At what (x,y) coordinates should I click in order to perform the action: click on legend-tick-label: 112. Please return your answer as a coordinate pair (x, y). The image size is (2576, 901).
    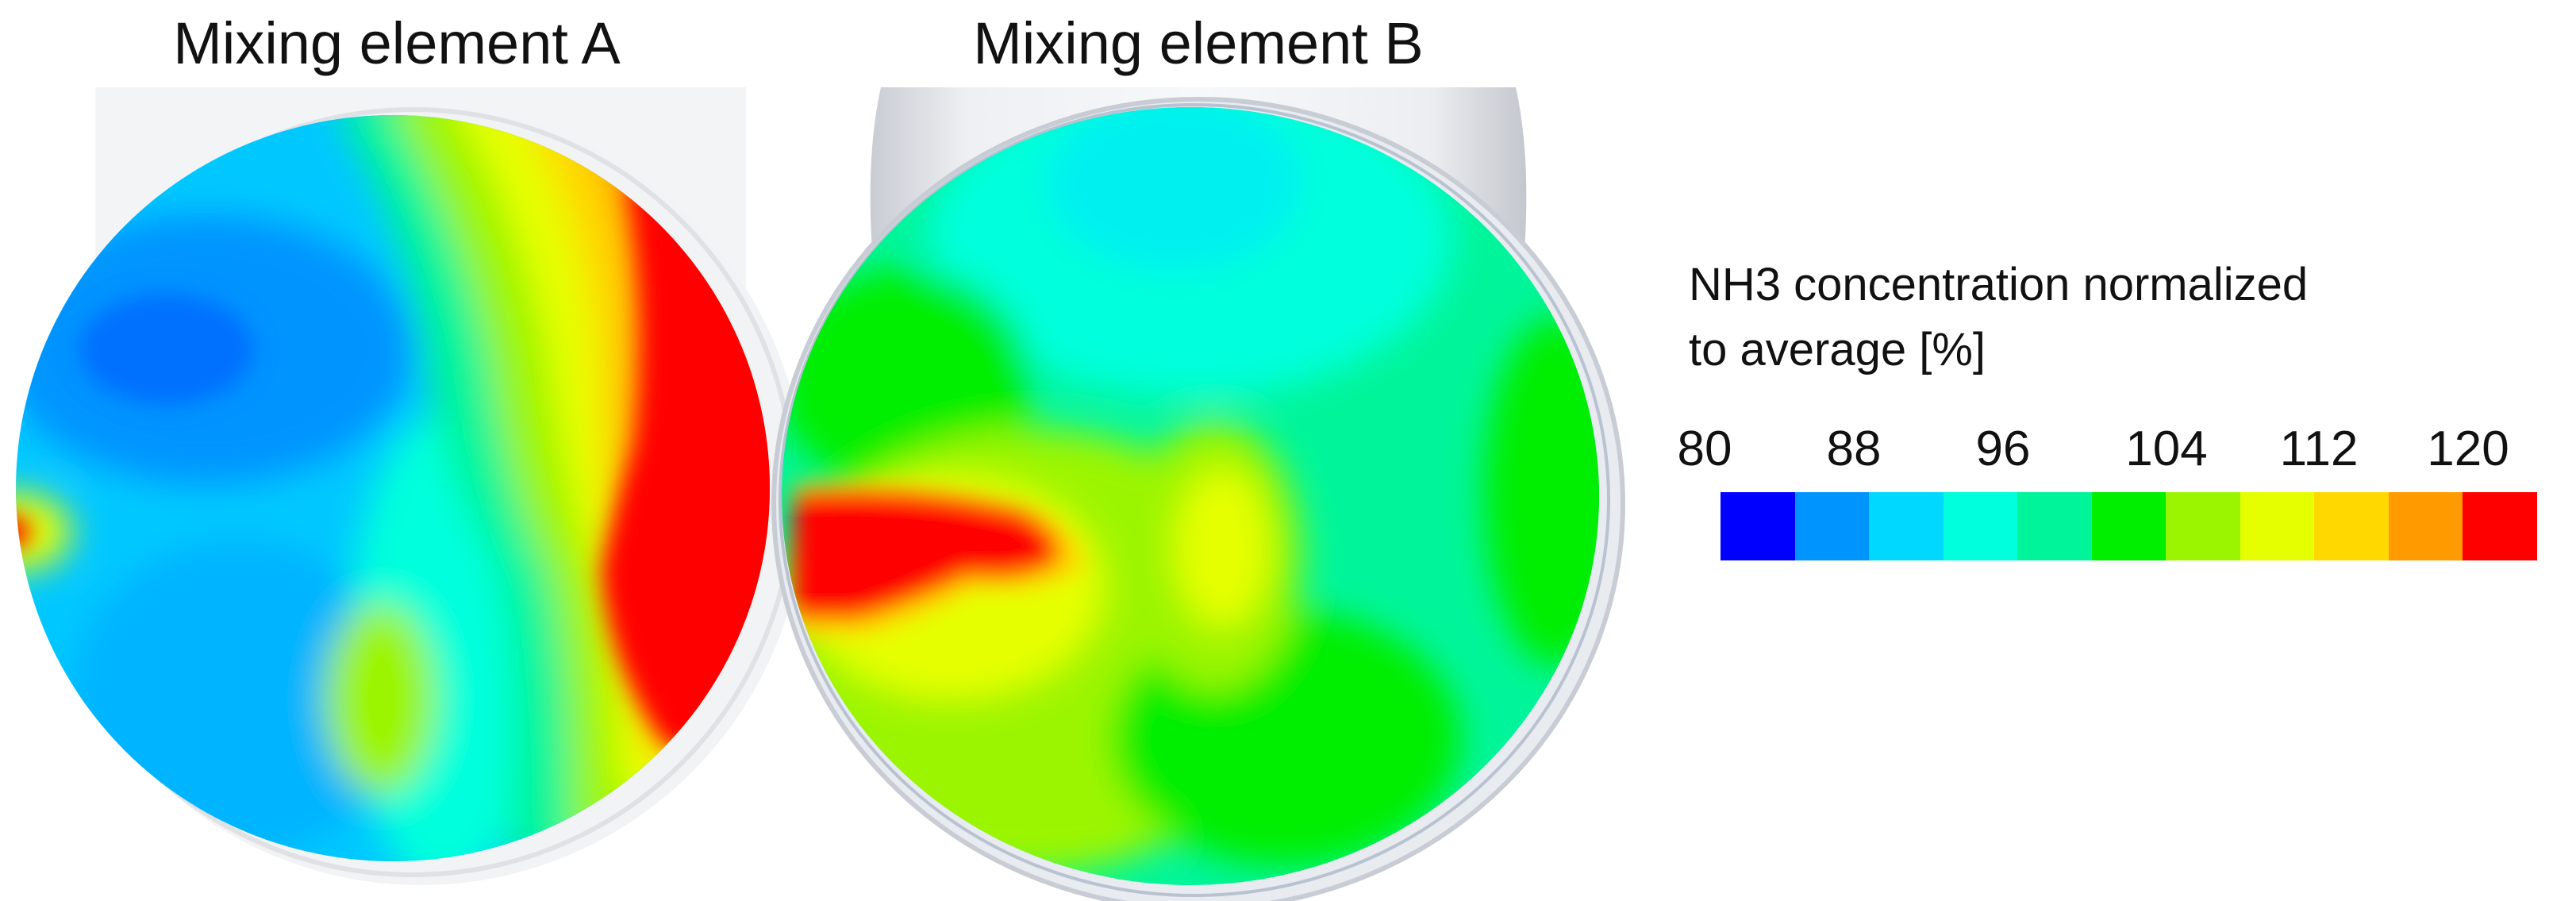
    Looking at the image, I should click on (2319, 449).